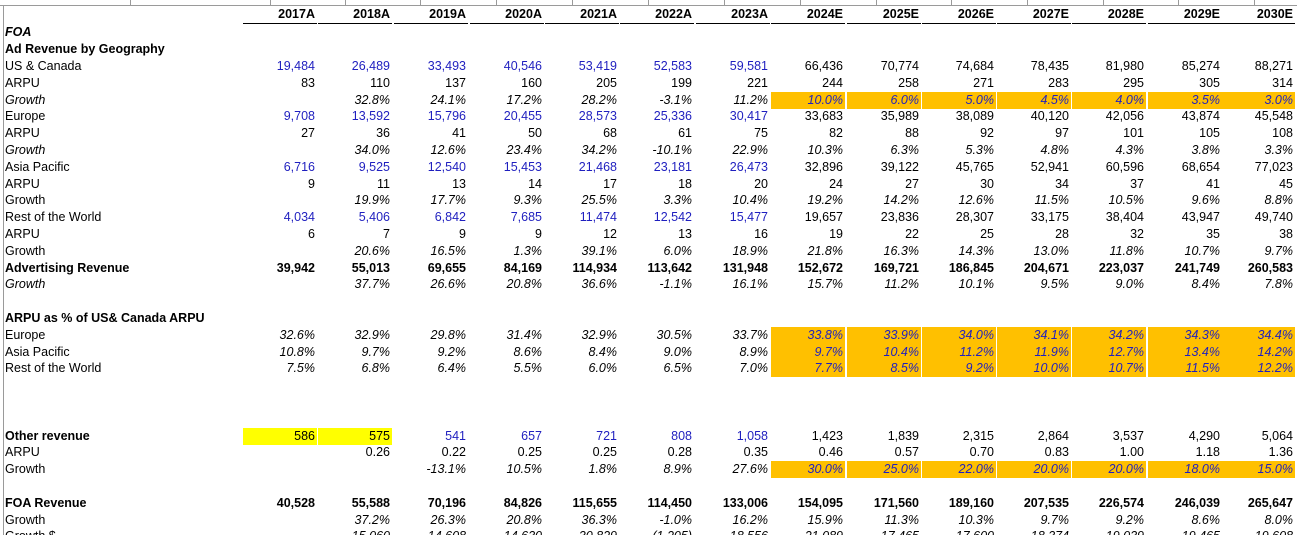 The height and width of the screenshot is (535, 1297). Describe the element at coordinates (1279, 284) in the screenshot. I see `cell-2030e: 7.8%` at that location.